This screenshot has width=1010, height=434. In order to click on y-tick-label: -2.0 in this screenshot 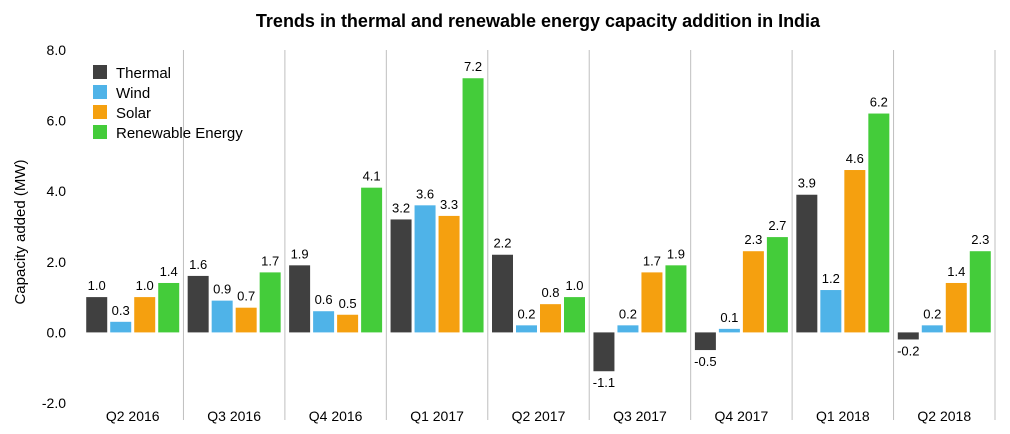, I will do `click(54, 403)`.